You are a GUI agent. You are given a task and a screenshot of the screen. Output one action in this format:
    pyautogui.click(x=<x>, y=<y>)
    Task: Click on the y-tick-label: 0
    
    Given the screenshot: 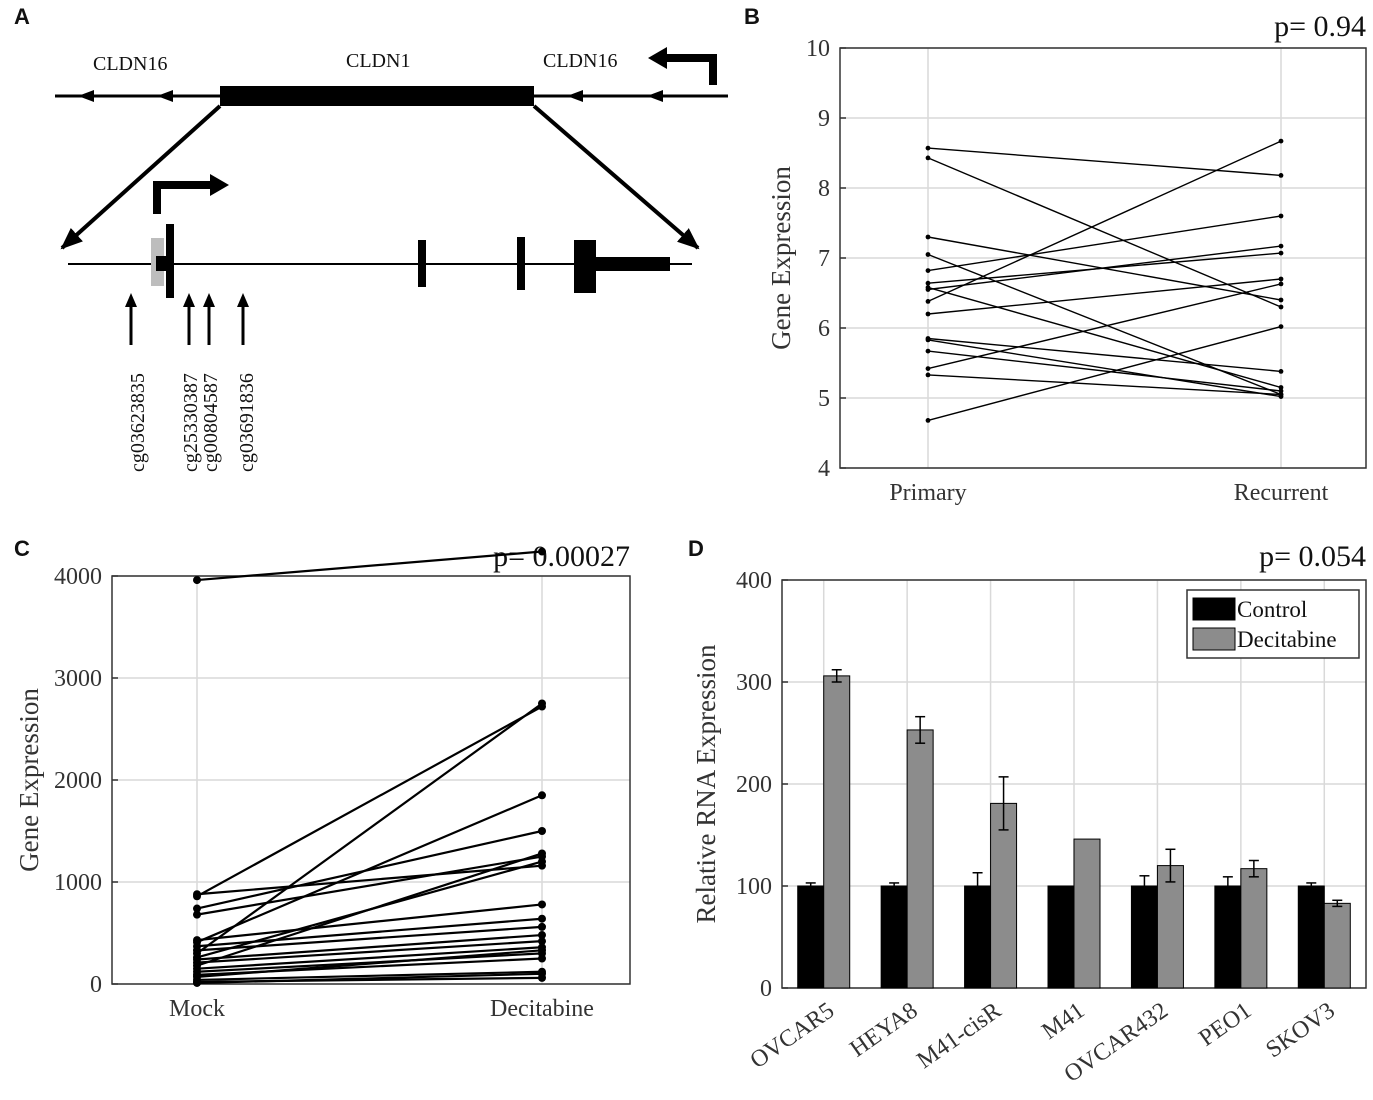 What is the action you would take?
    pyautogui.click(x=766, y=989)
    